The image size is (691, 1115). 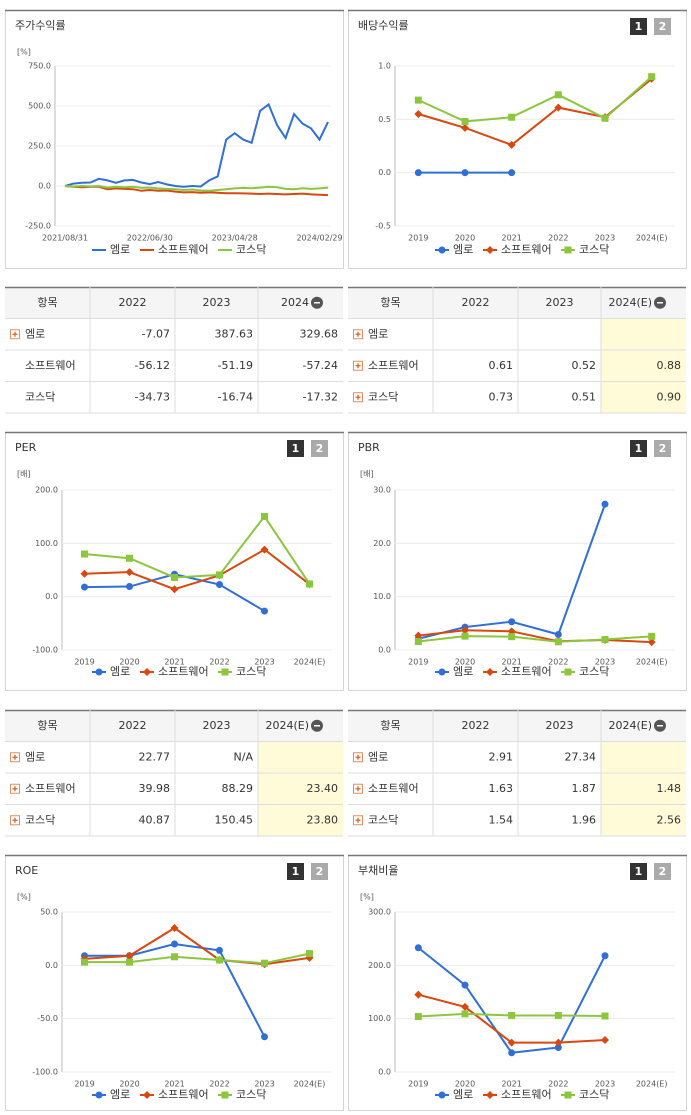 I want to click on cell: 27.34, so click(x=581, y=756).